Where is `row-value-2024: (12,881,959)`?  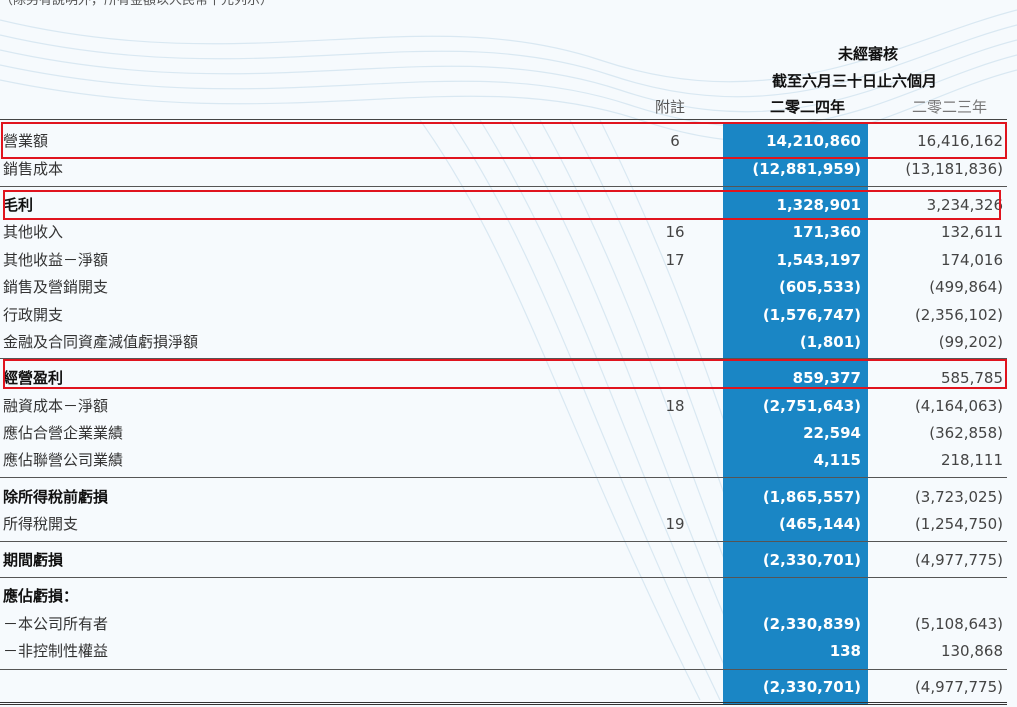 row-value-2024: (12,881,959) is located at coordinates (806, 169).